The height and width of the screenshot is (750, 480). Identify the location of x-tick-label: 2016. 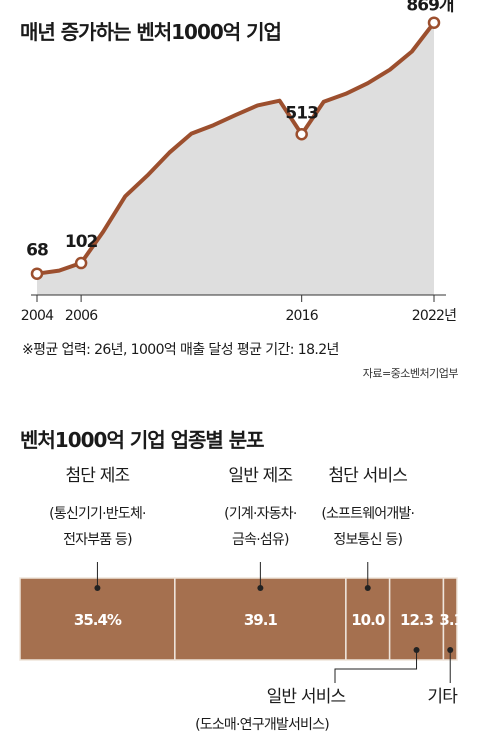
(301, 316).